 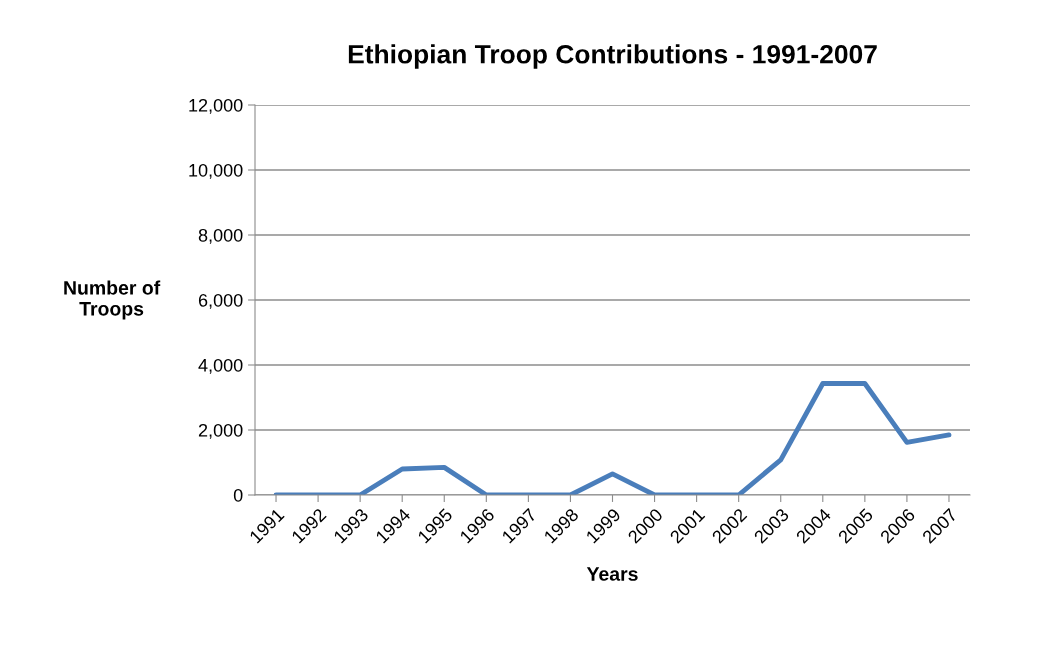 What do you see at coordinates (612, 574) in the screenshot?
I see `x-axis-title: Years` at bounding box center [612, 574].